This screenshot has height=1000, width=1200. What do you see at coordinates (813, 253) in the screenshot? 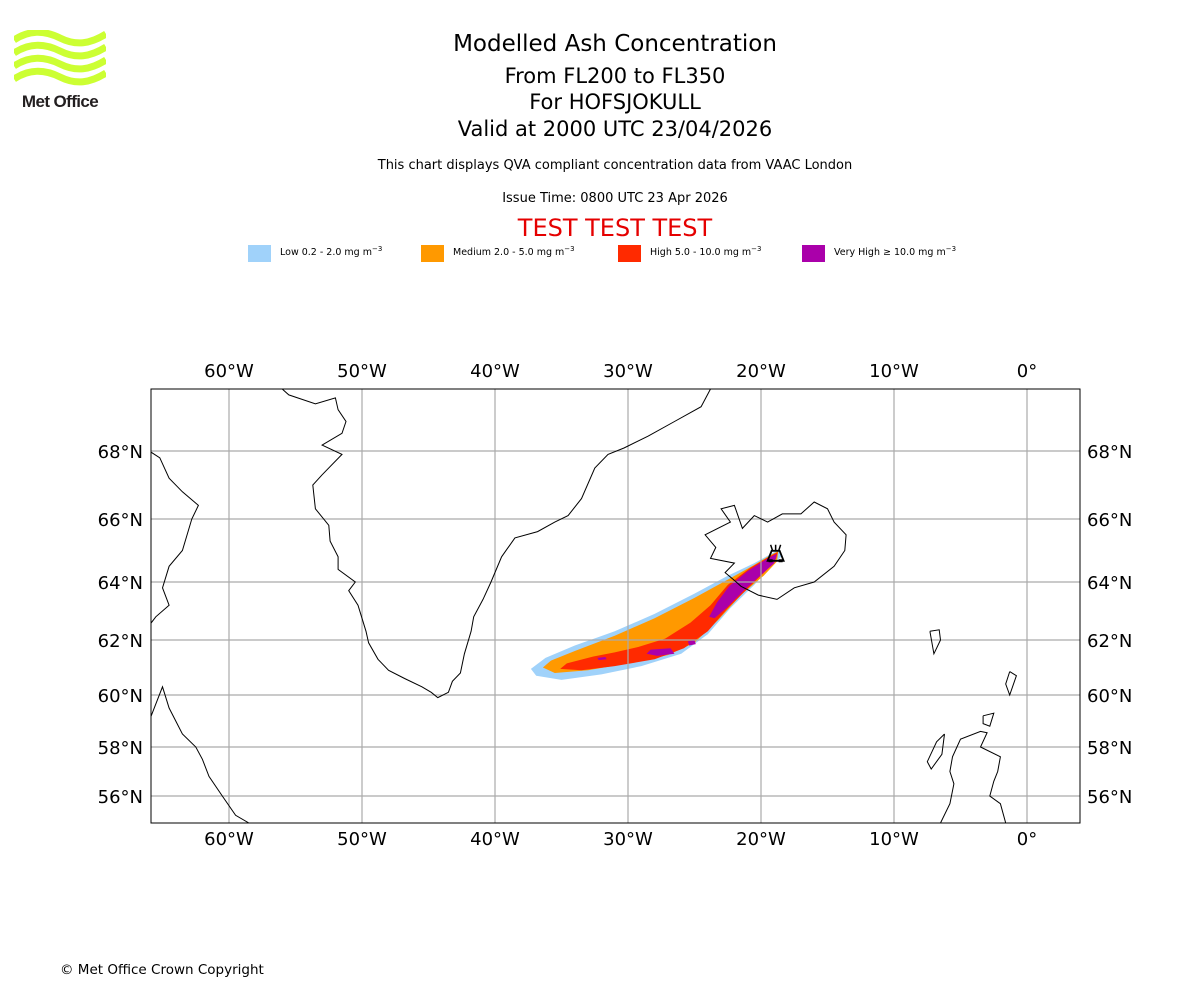
I see `legend-swatch-very-high` at bounding box center [813, 253].